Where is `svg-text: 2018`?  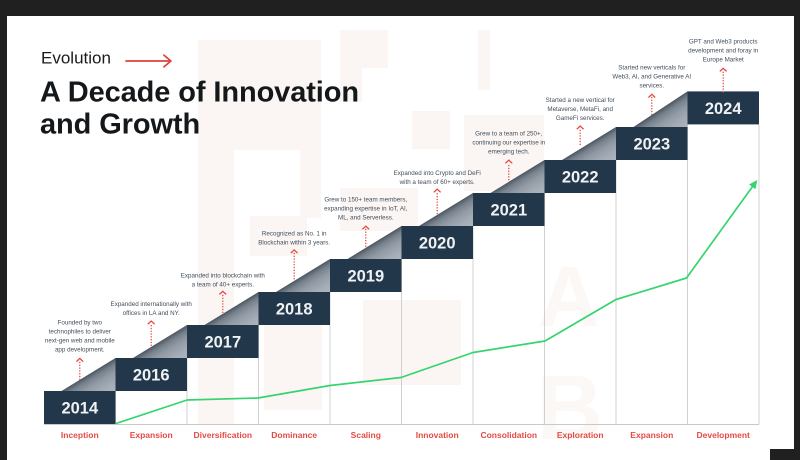
svg-text: 2018 is located at coordinates (294, 310).